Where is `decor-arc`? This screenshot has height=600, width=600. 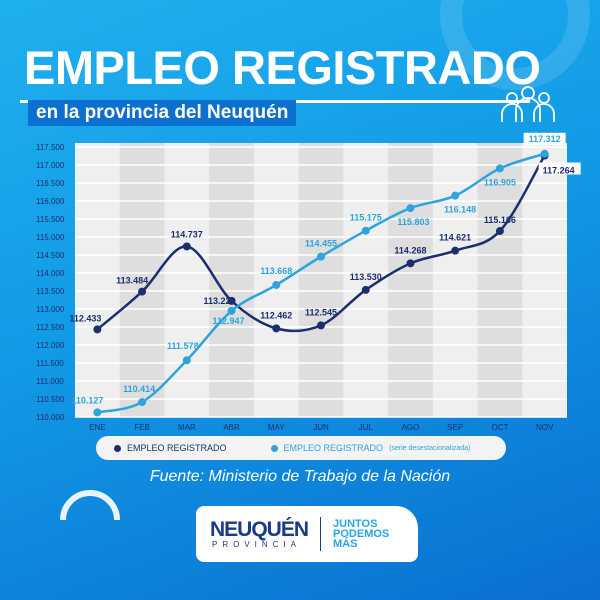 decor-arc is located at coordinates (90, 505).